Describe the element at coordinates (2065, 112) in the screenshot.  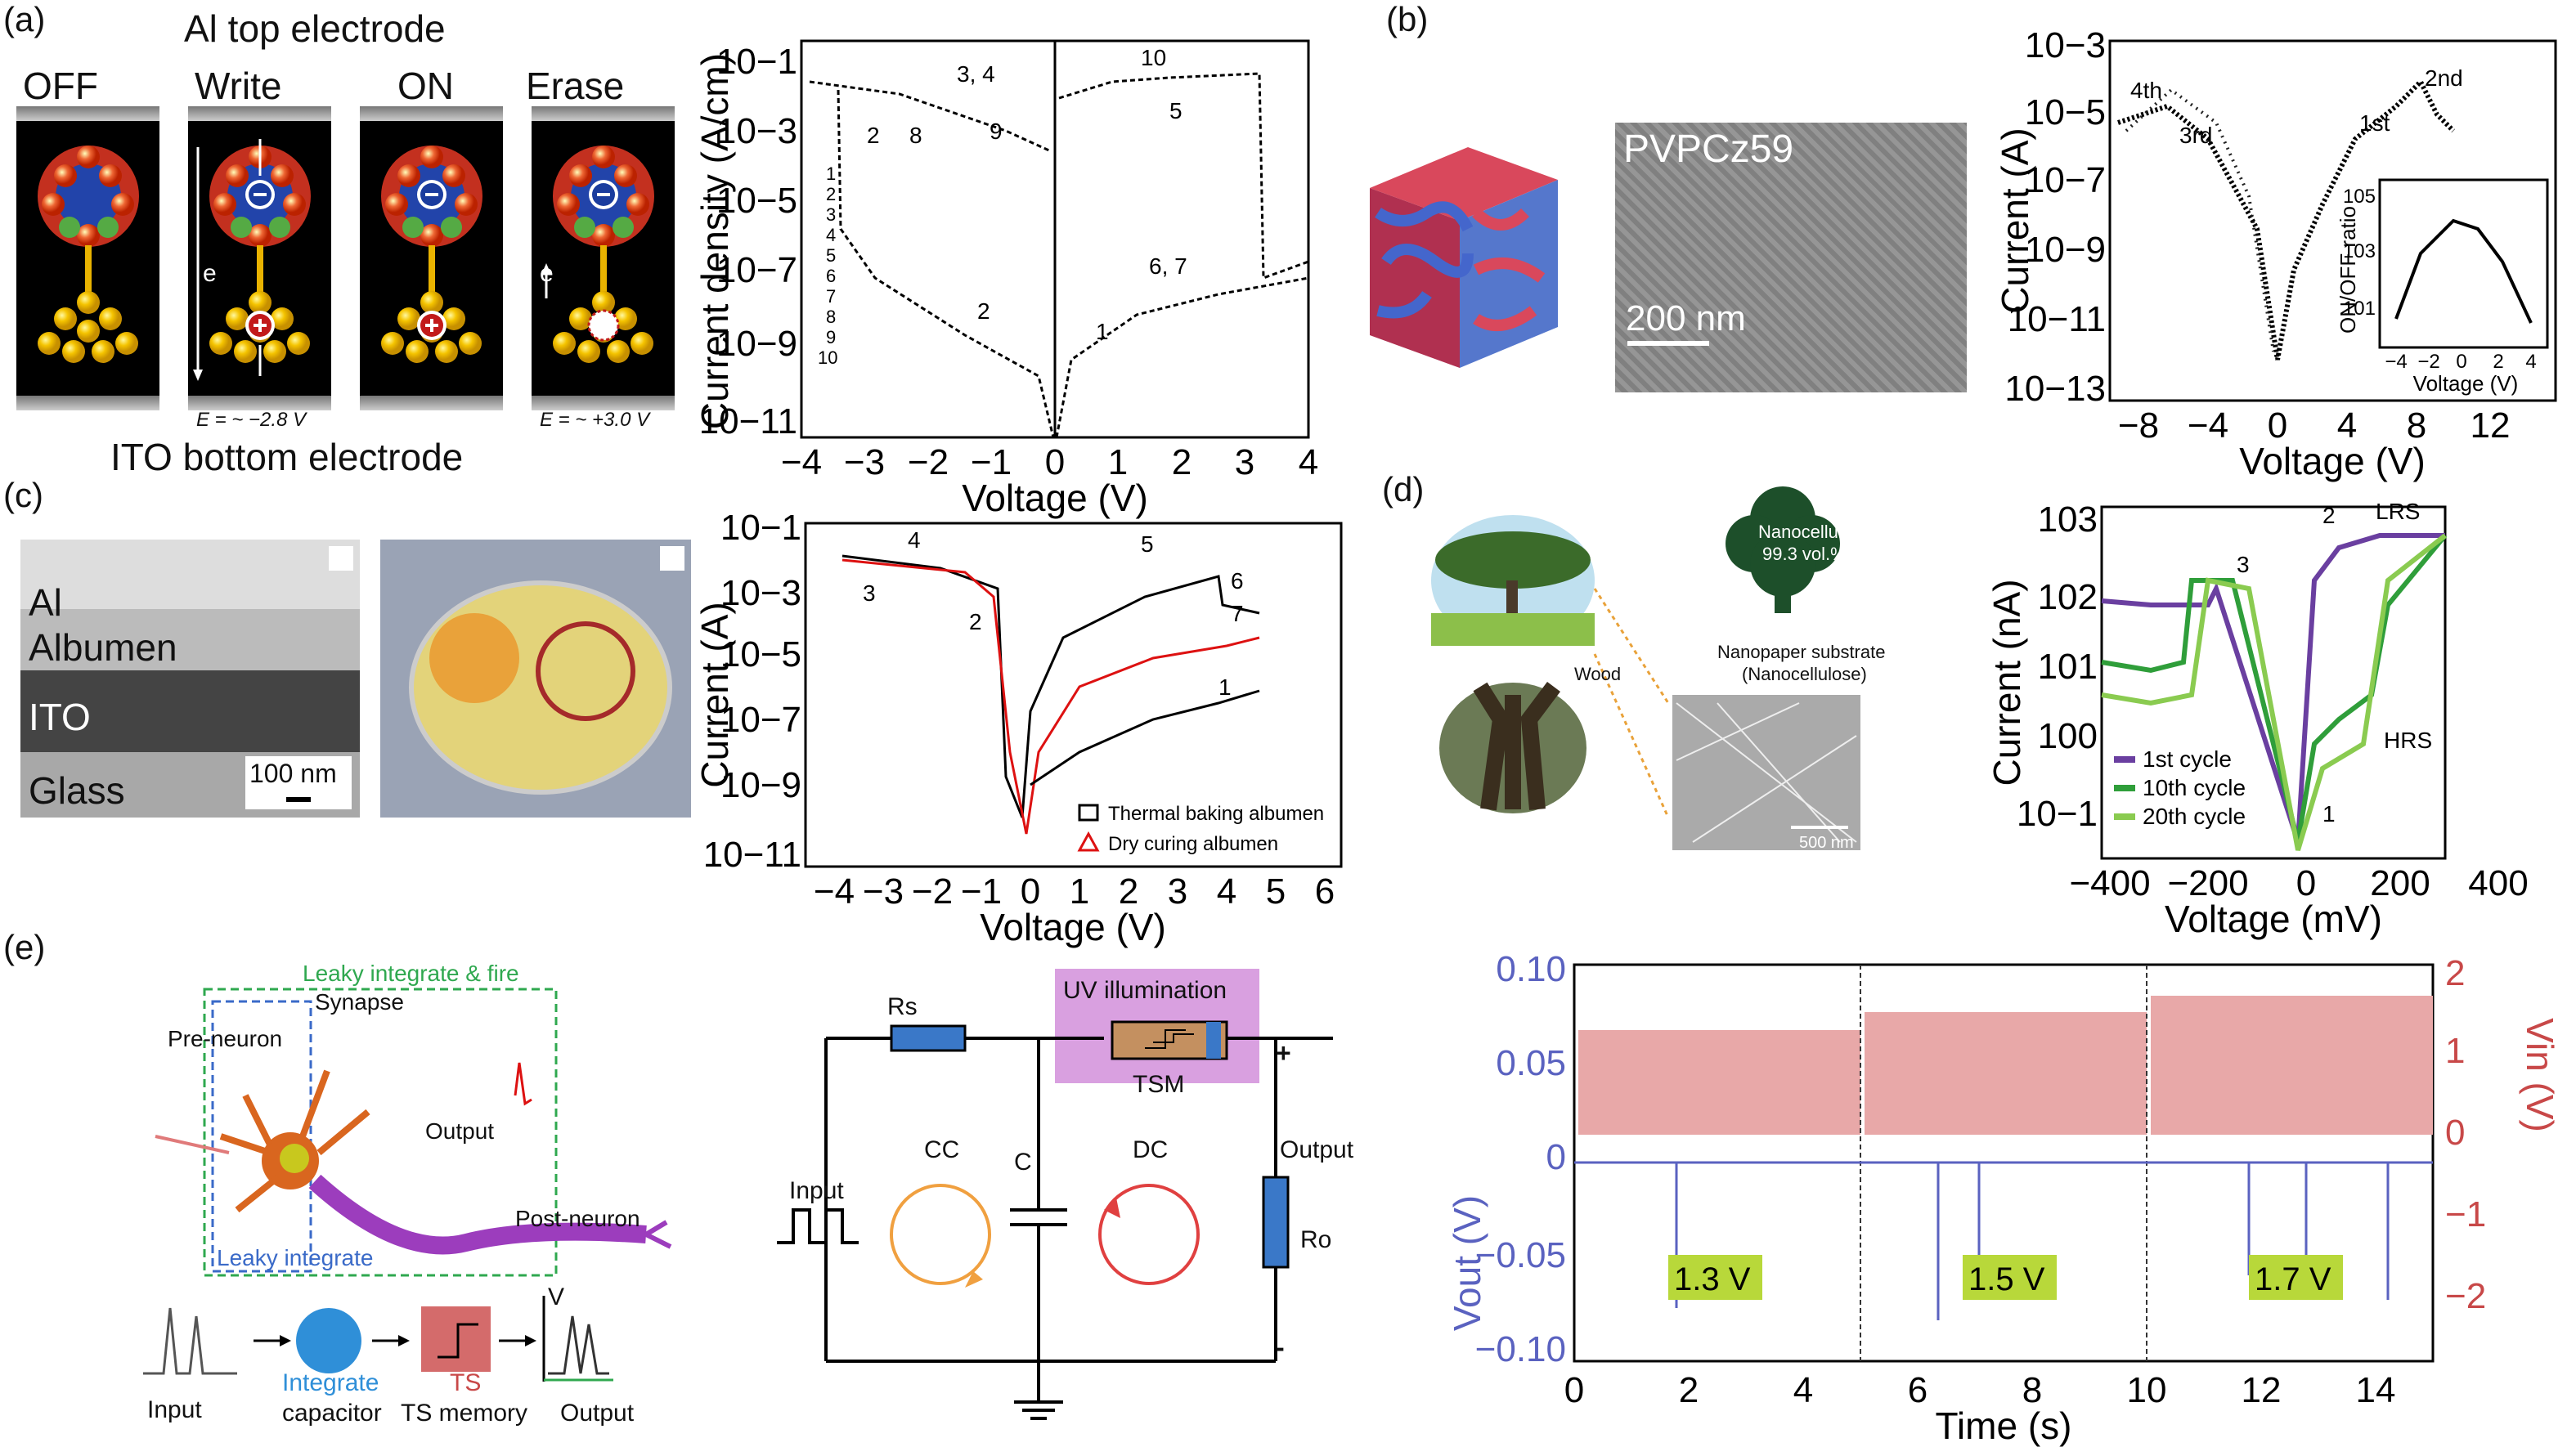
I see `svg-text: 10−5` at that location.